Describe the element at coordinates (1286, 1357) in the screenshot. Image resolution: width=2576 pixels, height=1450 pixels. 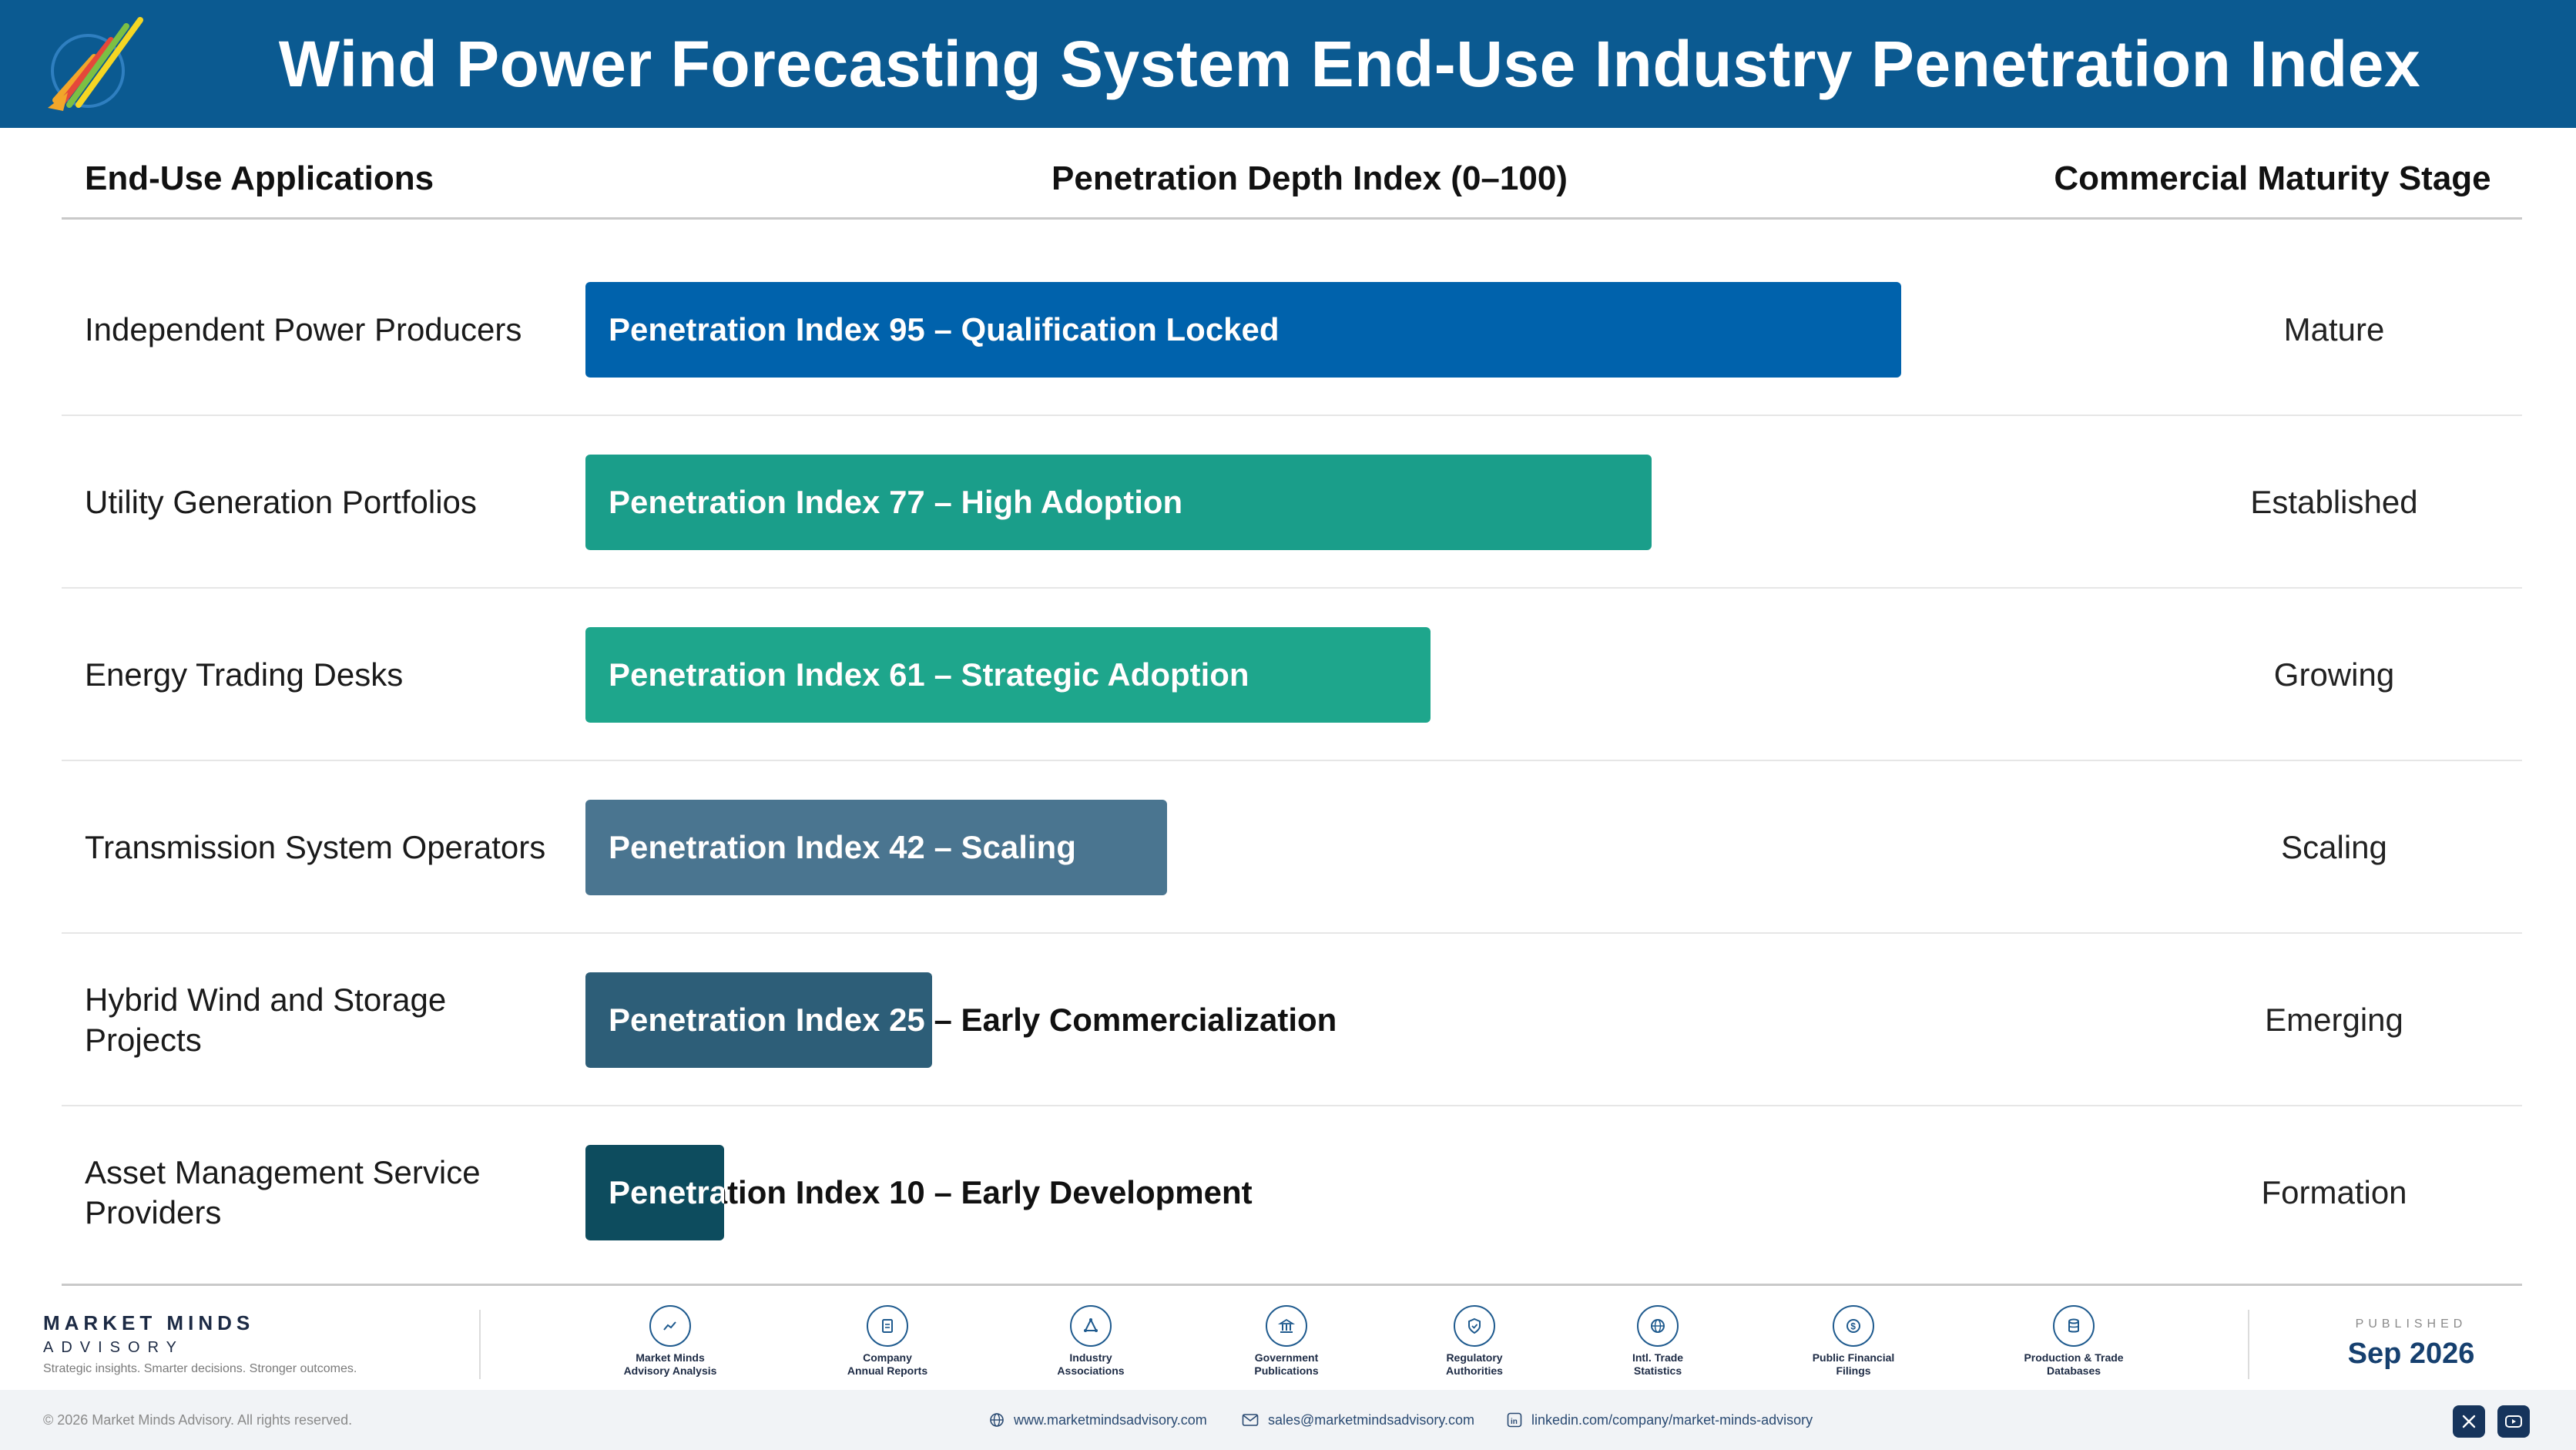
I see `source-label-line1: Government` at that location.